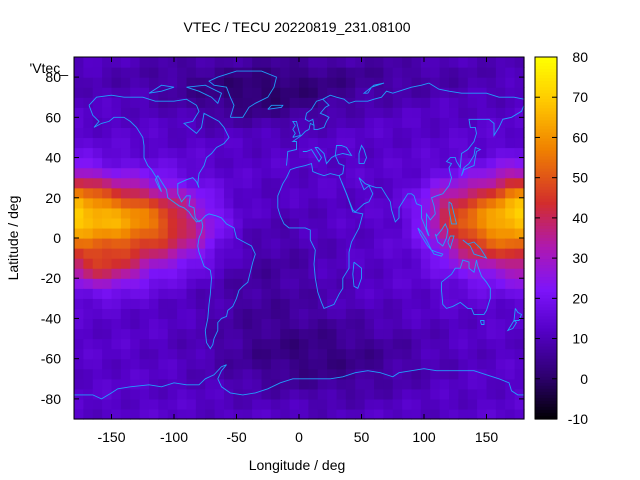  Describe the element at coordinates (299, 437) in the screenshot. I see `x-tick-label: 0` at that location.